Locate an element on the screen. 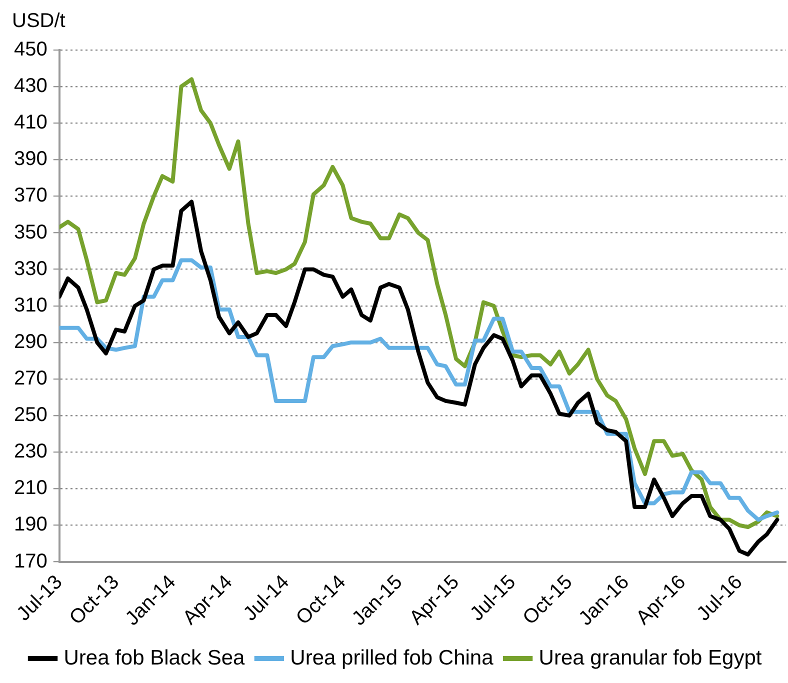 Image resolution: width=788 pixels, height=683 pixels. y-tick-label: 310 is located at coordinates (31, 305).